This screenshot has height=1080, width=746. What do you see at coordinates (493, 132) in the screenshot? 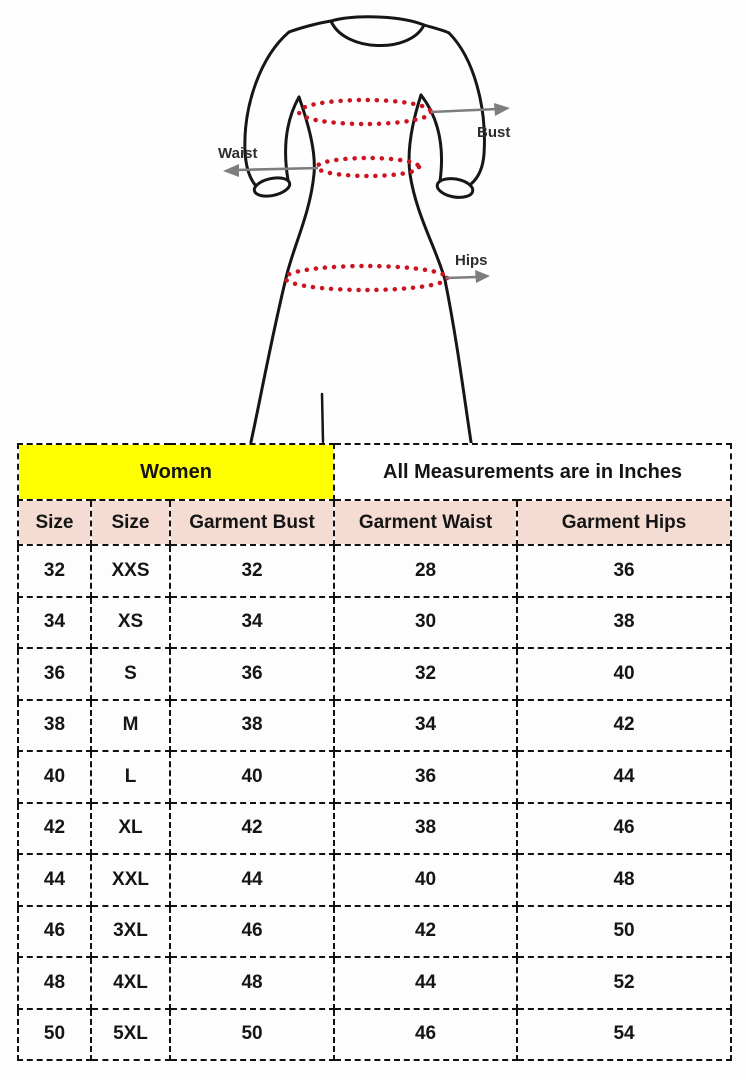
I see `bust-label: Bust` at bounding box center [493, 132].